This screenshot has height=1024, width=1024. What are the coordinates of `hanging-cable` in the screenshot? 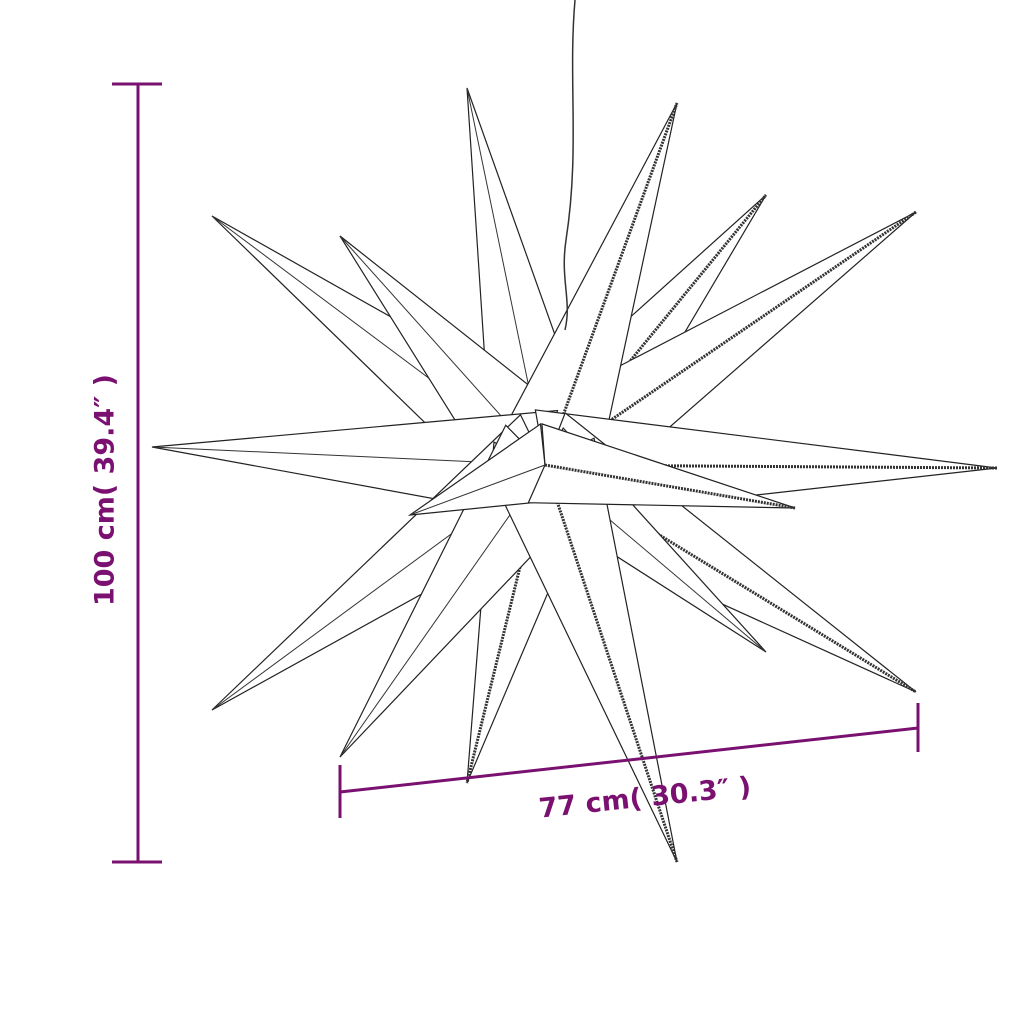 It's located at (569, 165).